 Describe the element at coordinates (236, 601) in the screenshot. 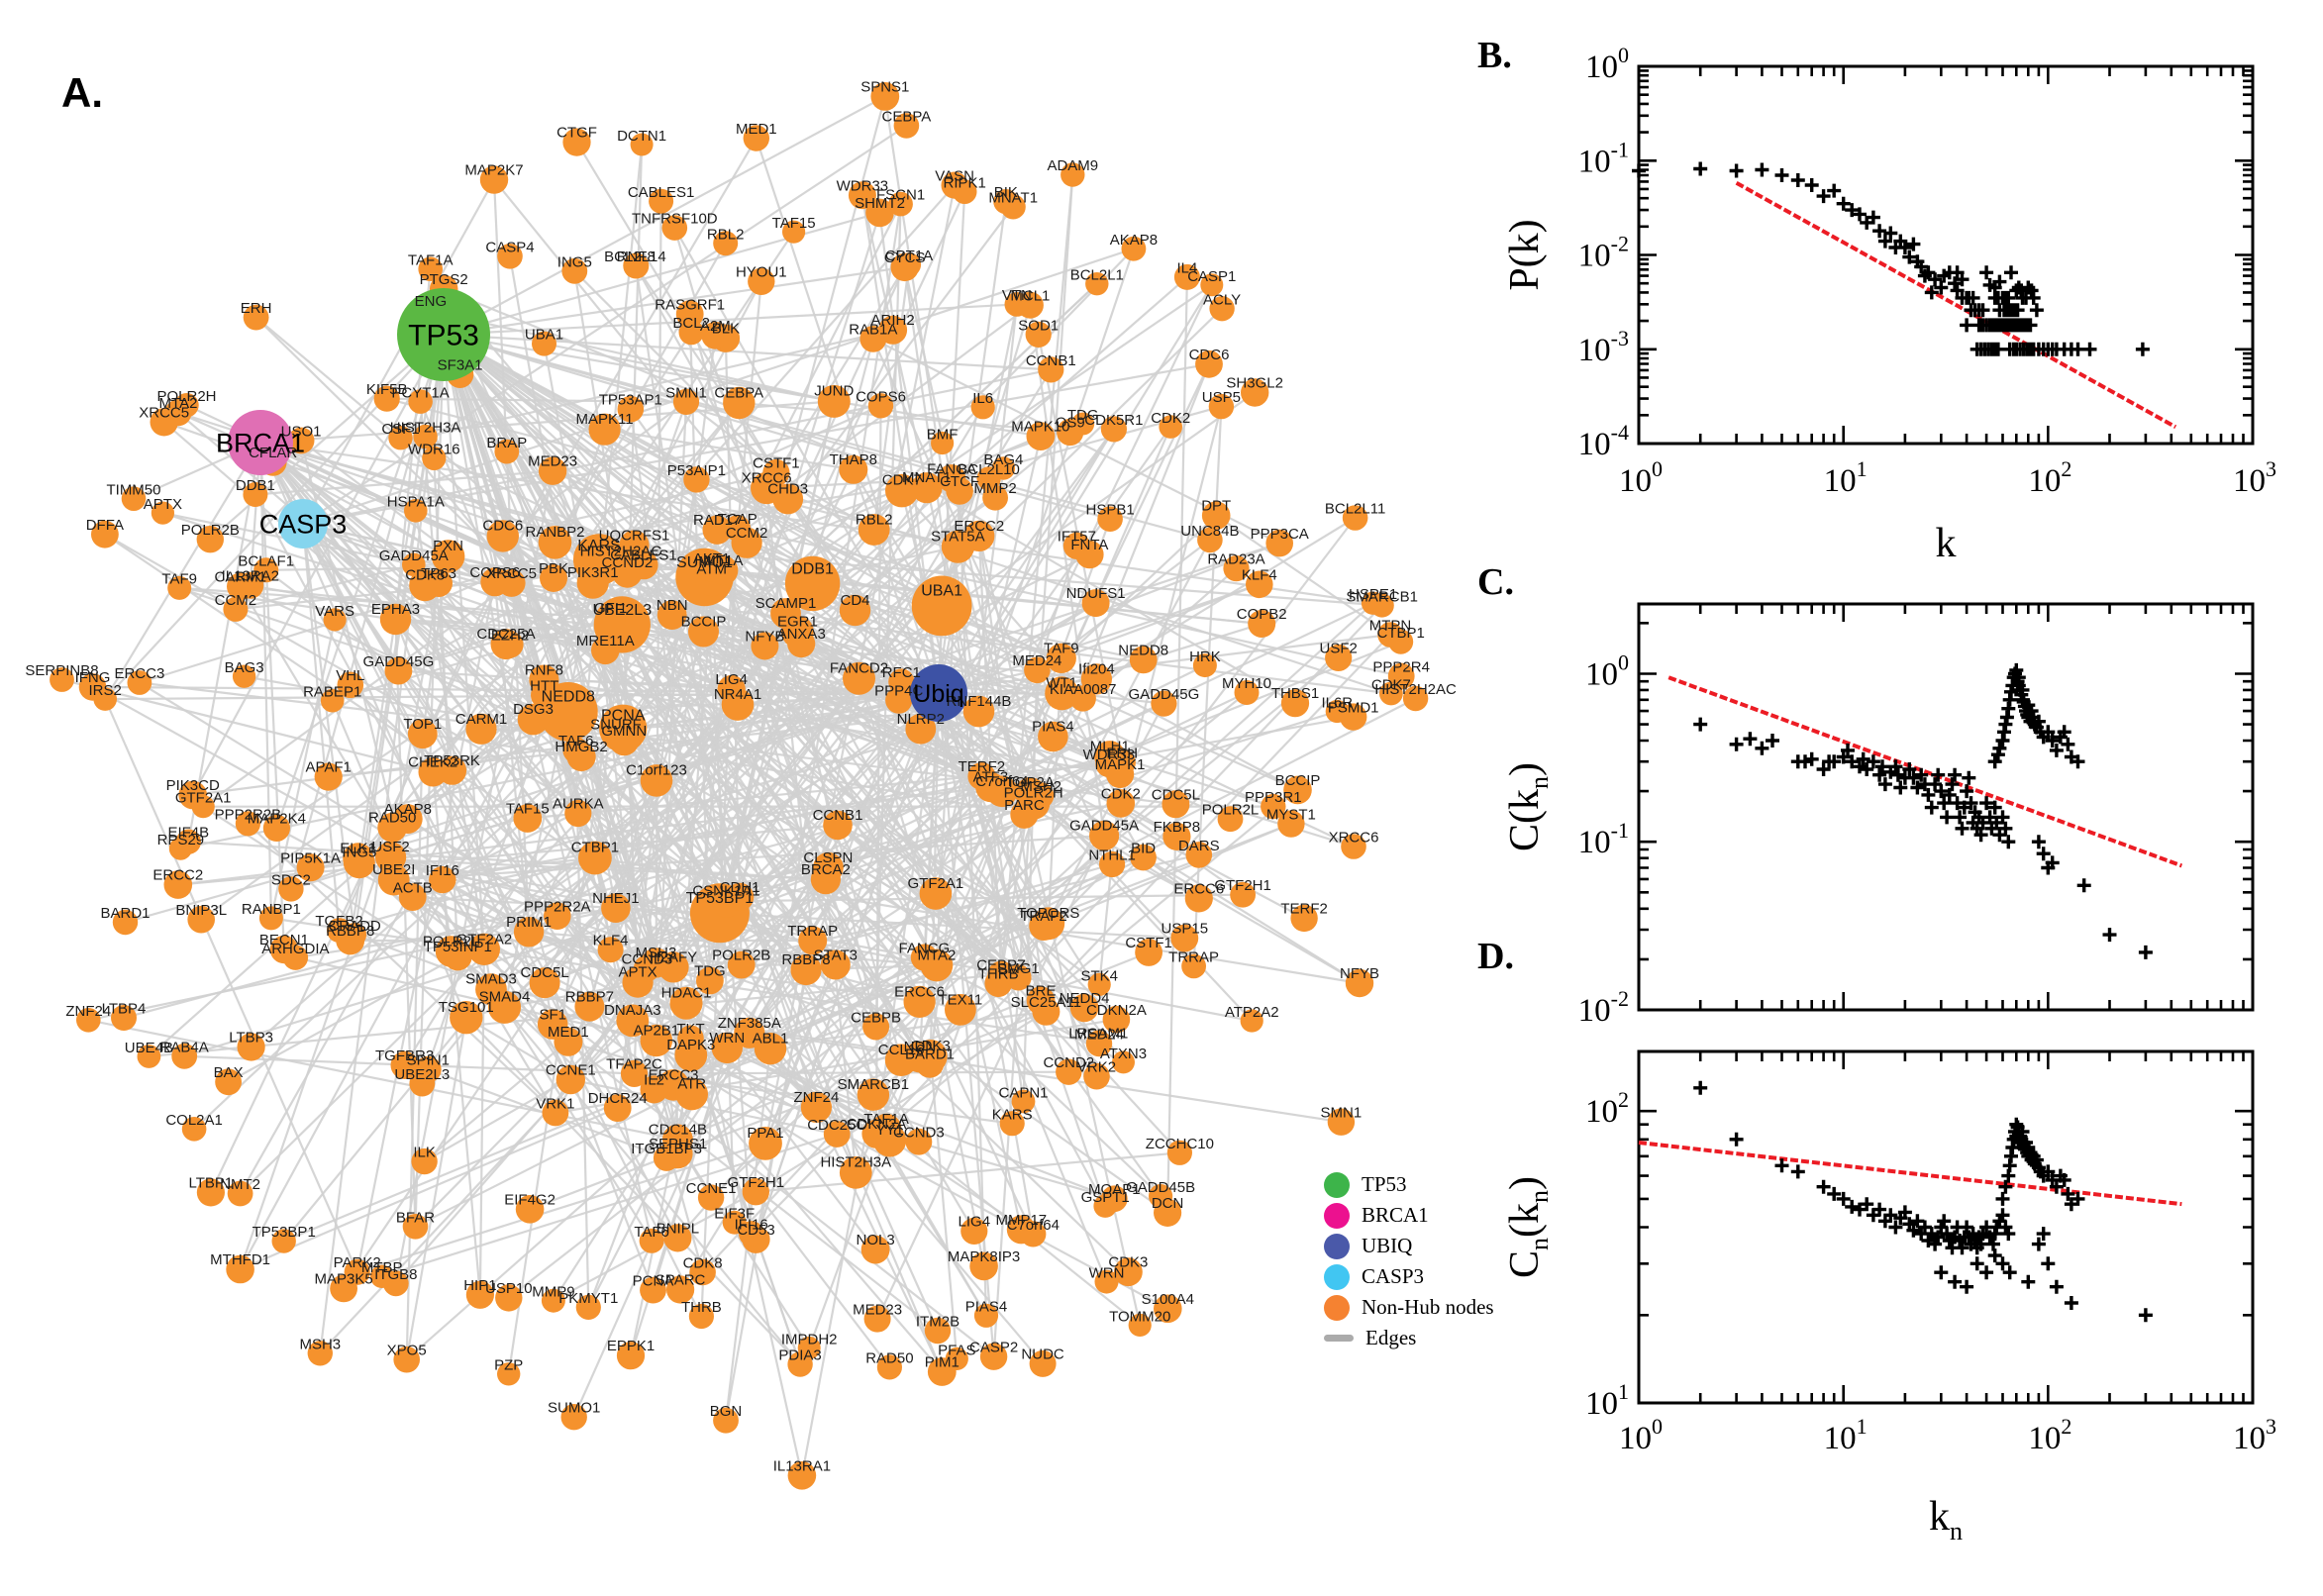

I see `gene-node-label: CCM2` at that location.